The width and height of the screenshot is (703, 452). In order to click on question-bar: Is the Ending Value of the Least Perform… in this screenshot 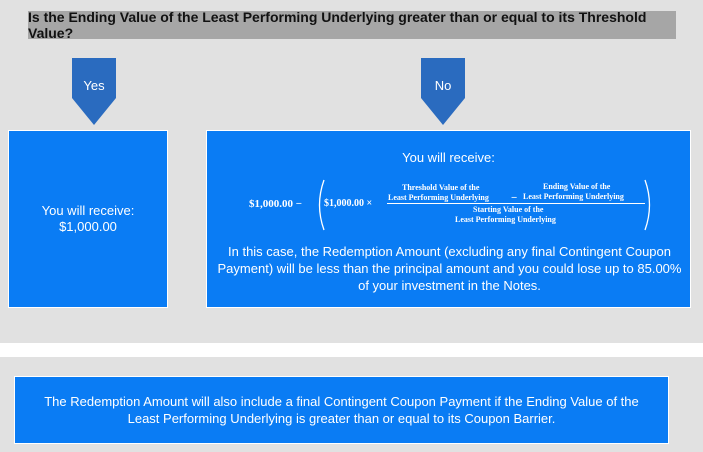, I will do `click(352, 25)`.